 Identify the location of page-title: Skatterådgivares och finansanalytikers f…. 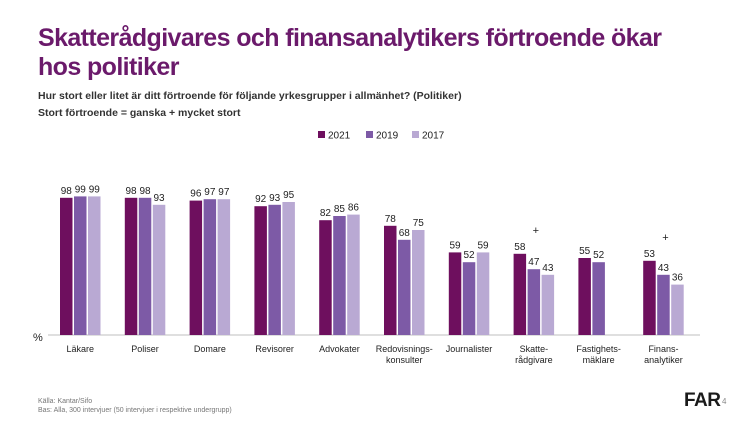
(350, 52).